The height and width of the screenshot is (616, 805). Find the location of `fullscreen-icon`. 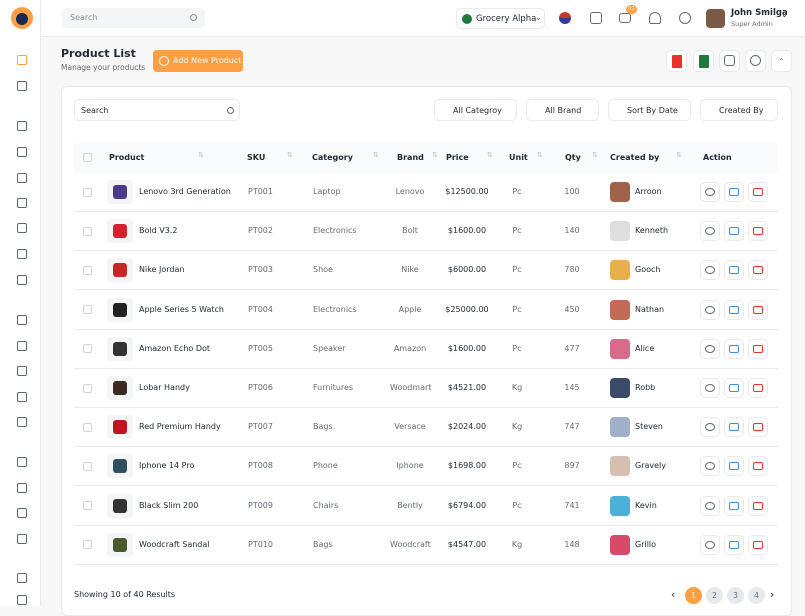

fullscreen-icon is located at coordinates (596, 18).